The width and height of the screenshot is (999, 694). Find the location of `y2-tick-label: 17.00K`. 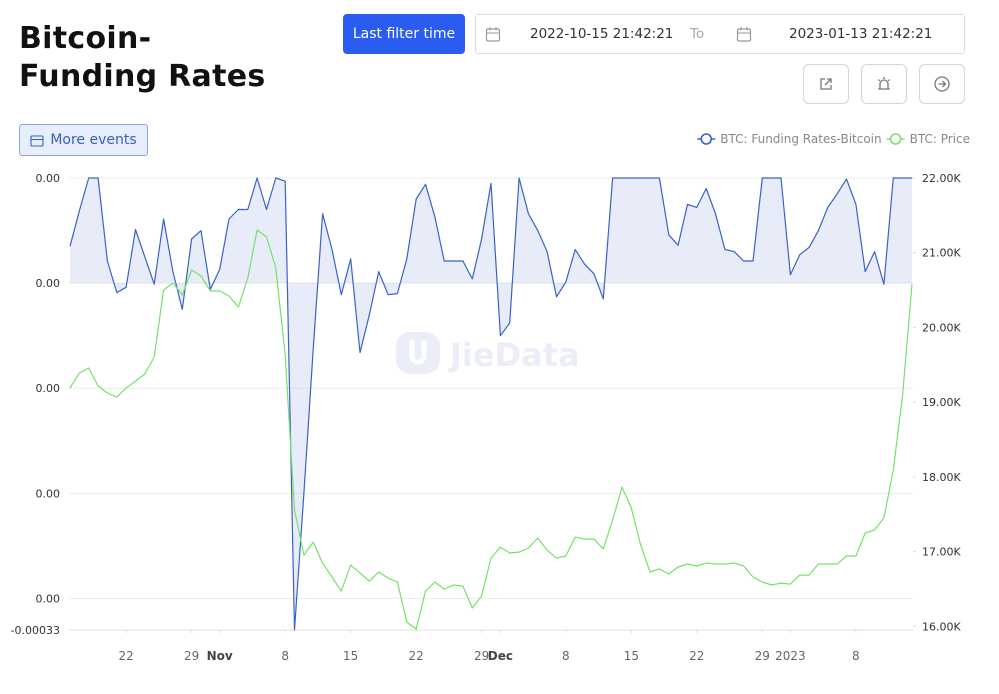

y2-tick-label: 17.00K is located at coordinates (941, 552).